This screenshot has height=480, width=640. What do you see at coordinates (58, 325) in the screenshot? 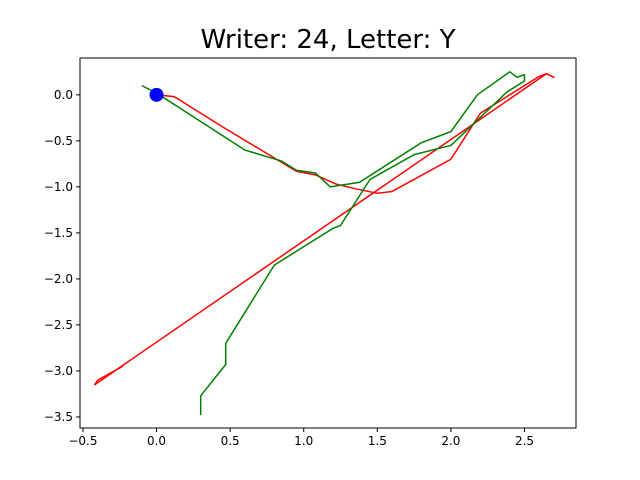
I see `y-tick-label: −2.5` at bounding box center [58, 325].